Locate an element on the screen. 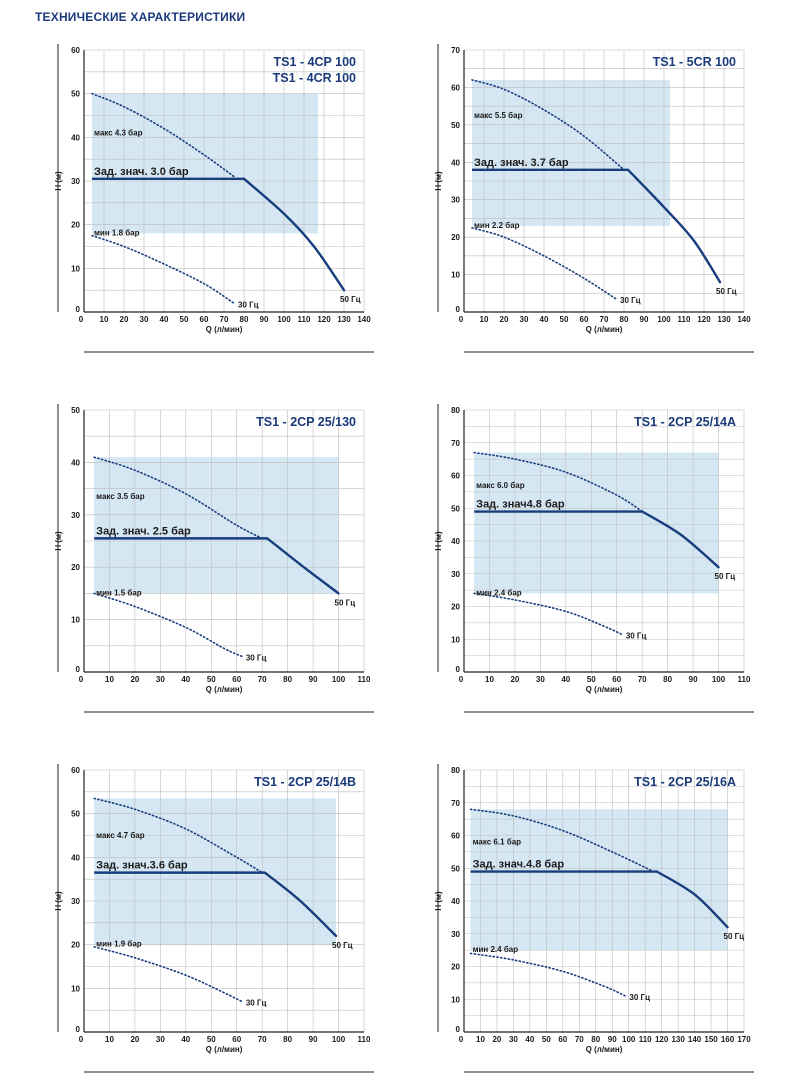  min-label: мин 1.5 бар is located at coordinates (119, 592).